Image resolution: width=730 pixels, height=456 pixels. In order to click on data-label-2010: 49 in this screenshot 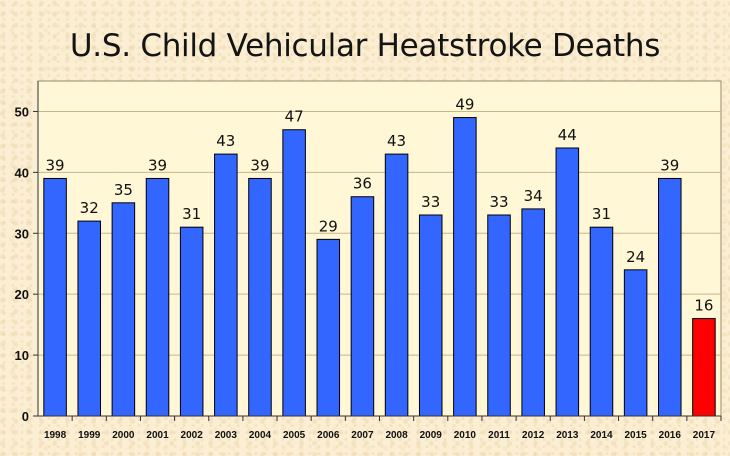, I will do `click(464, 105)`.